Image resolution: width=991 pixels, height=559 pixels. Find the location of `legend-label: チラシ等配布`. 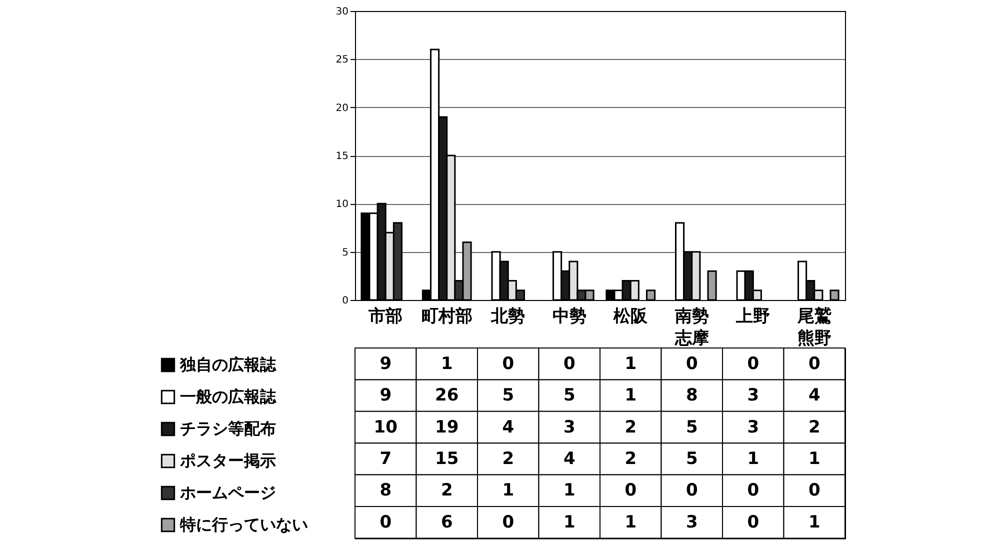

legend-label: チラシ等配布 is located at coordinates (228, 428).